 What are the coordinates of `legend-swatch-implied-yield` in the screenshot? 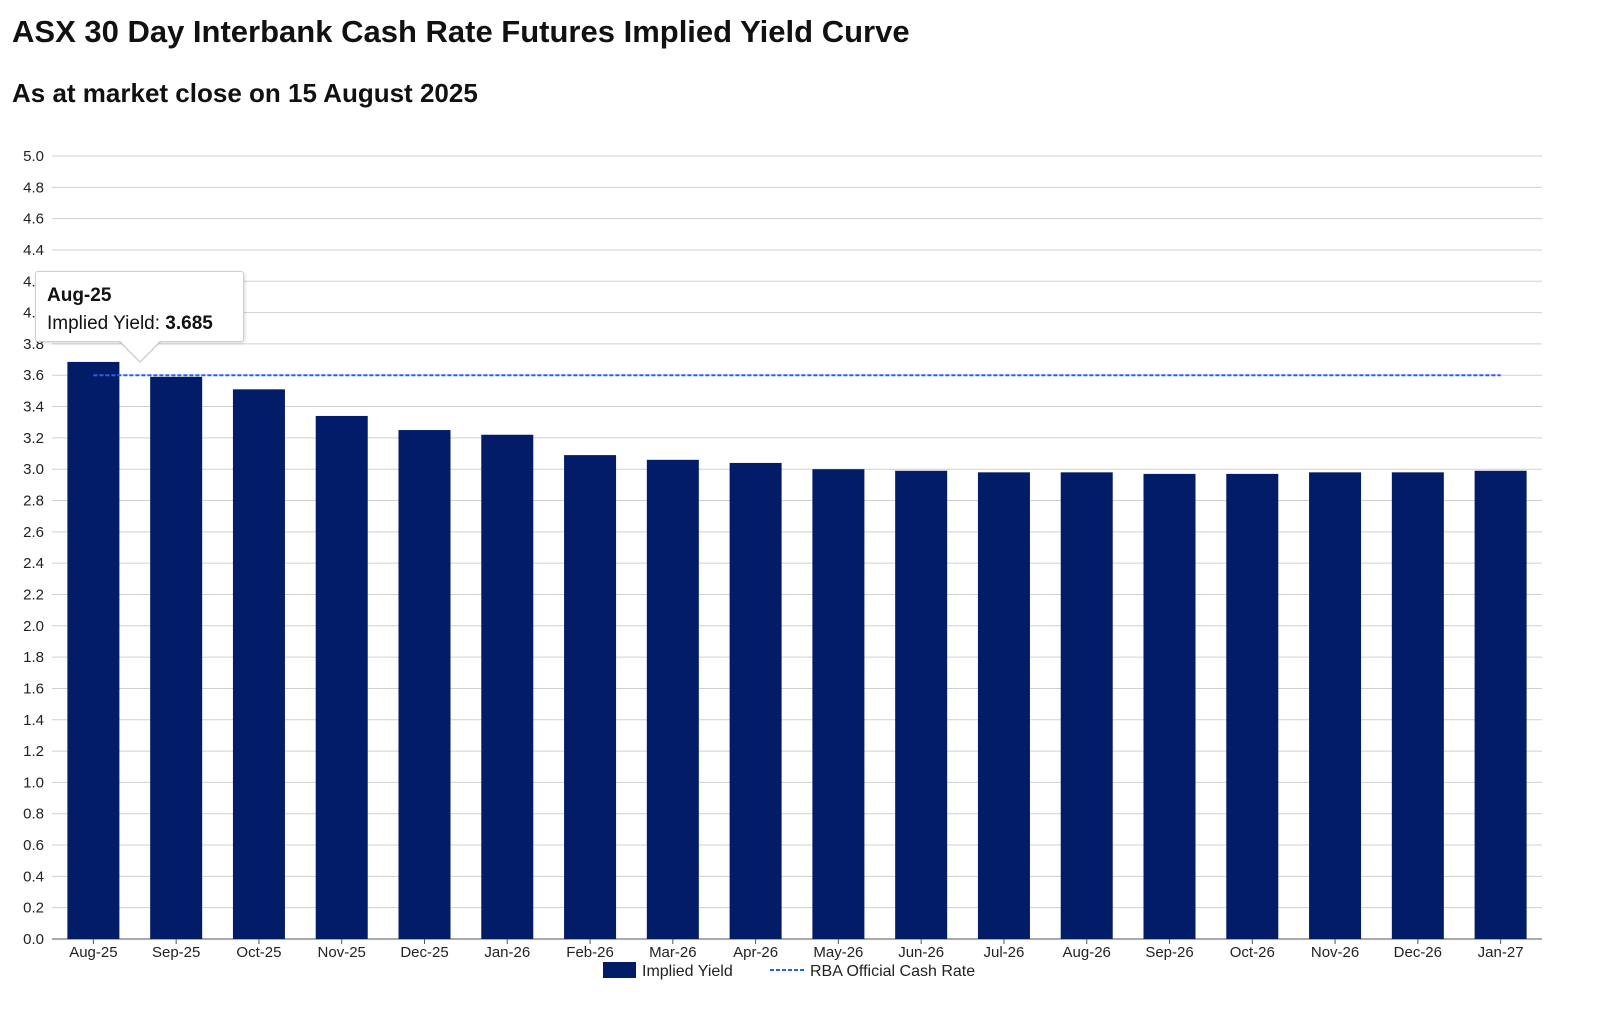 It's located at (619, 970).